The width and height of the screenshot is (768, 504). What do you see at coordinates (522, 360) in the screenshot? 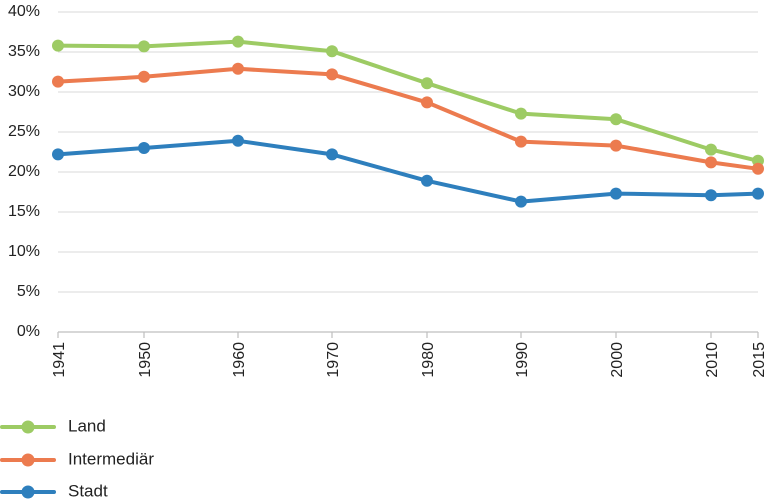
I see `x-tick-label: 1990` at bounding box center [522, 360].